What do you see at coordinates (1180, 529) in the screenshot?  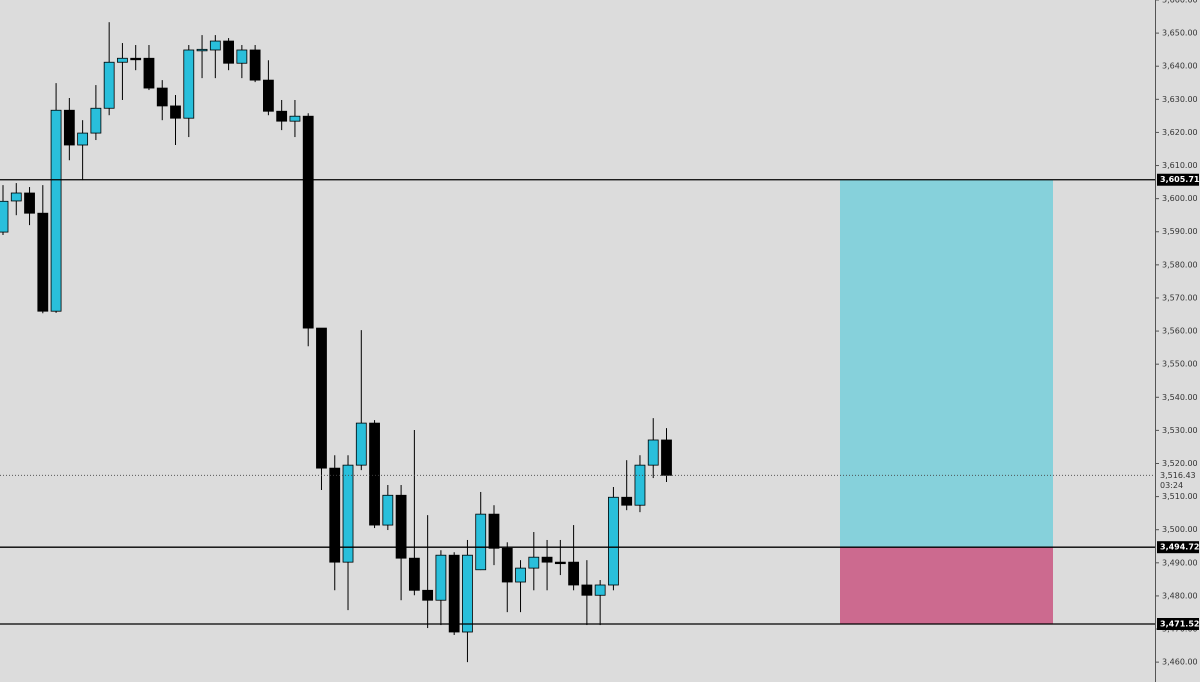 I see `y-tick-label: 3,500.00` at bounding box center [1180, 529].